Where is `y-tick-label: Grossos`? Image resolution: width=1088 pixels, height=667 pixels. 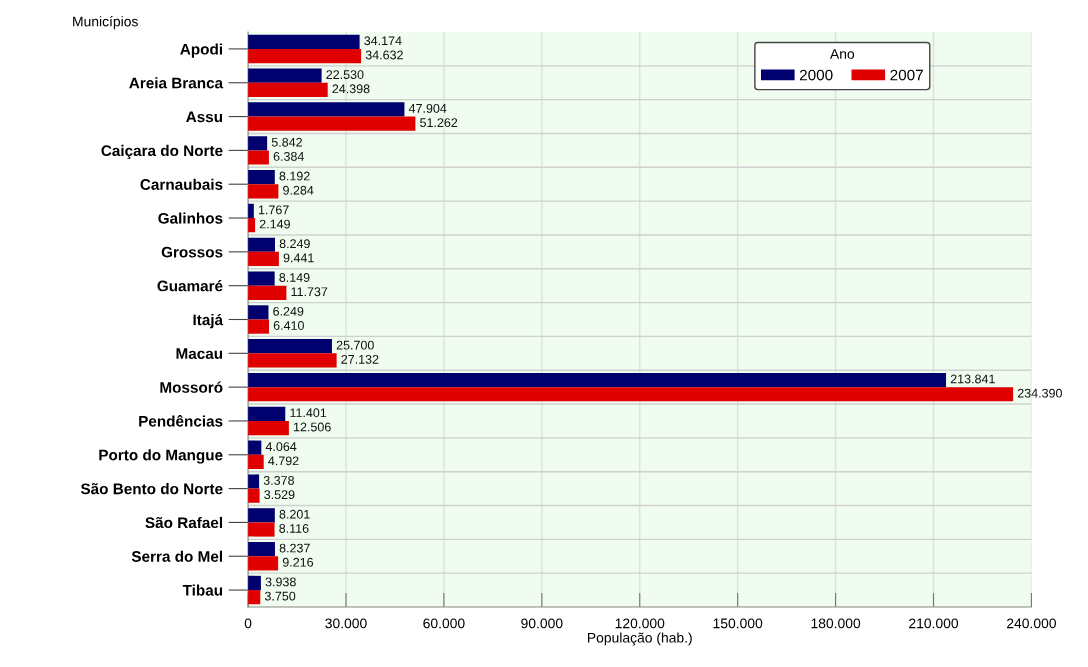
y-tick-label: Grossos is located at coordinates (192, 252).